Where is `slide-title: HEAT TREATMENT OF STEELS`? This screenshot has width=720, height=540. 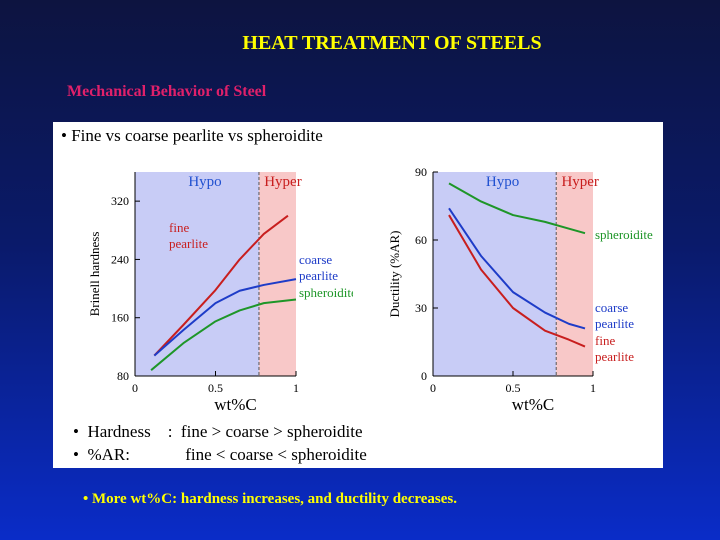
slide-title: HEAT TREATMENT OF STEELS is located at coordinates (392, 43).